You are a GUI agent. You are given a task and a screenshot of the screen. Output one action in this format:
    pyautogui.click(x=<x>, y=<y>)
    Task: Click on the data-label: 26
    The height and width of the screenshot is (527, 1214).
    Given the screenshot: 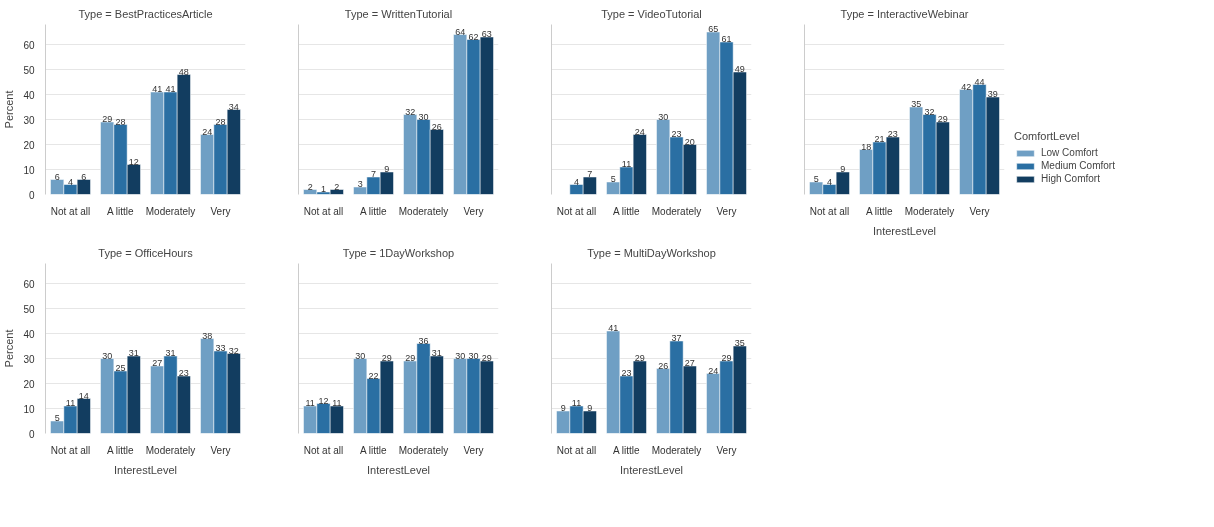 What is the action you would take?
    pyautogui.click(x=663, y=365)
    